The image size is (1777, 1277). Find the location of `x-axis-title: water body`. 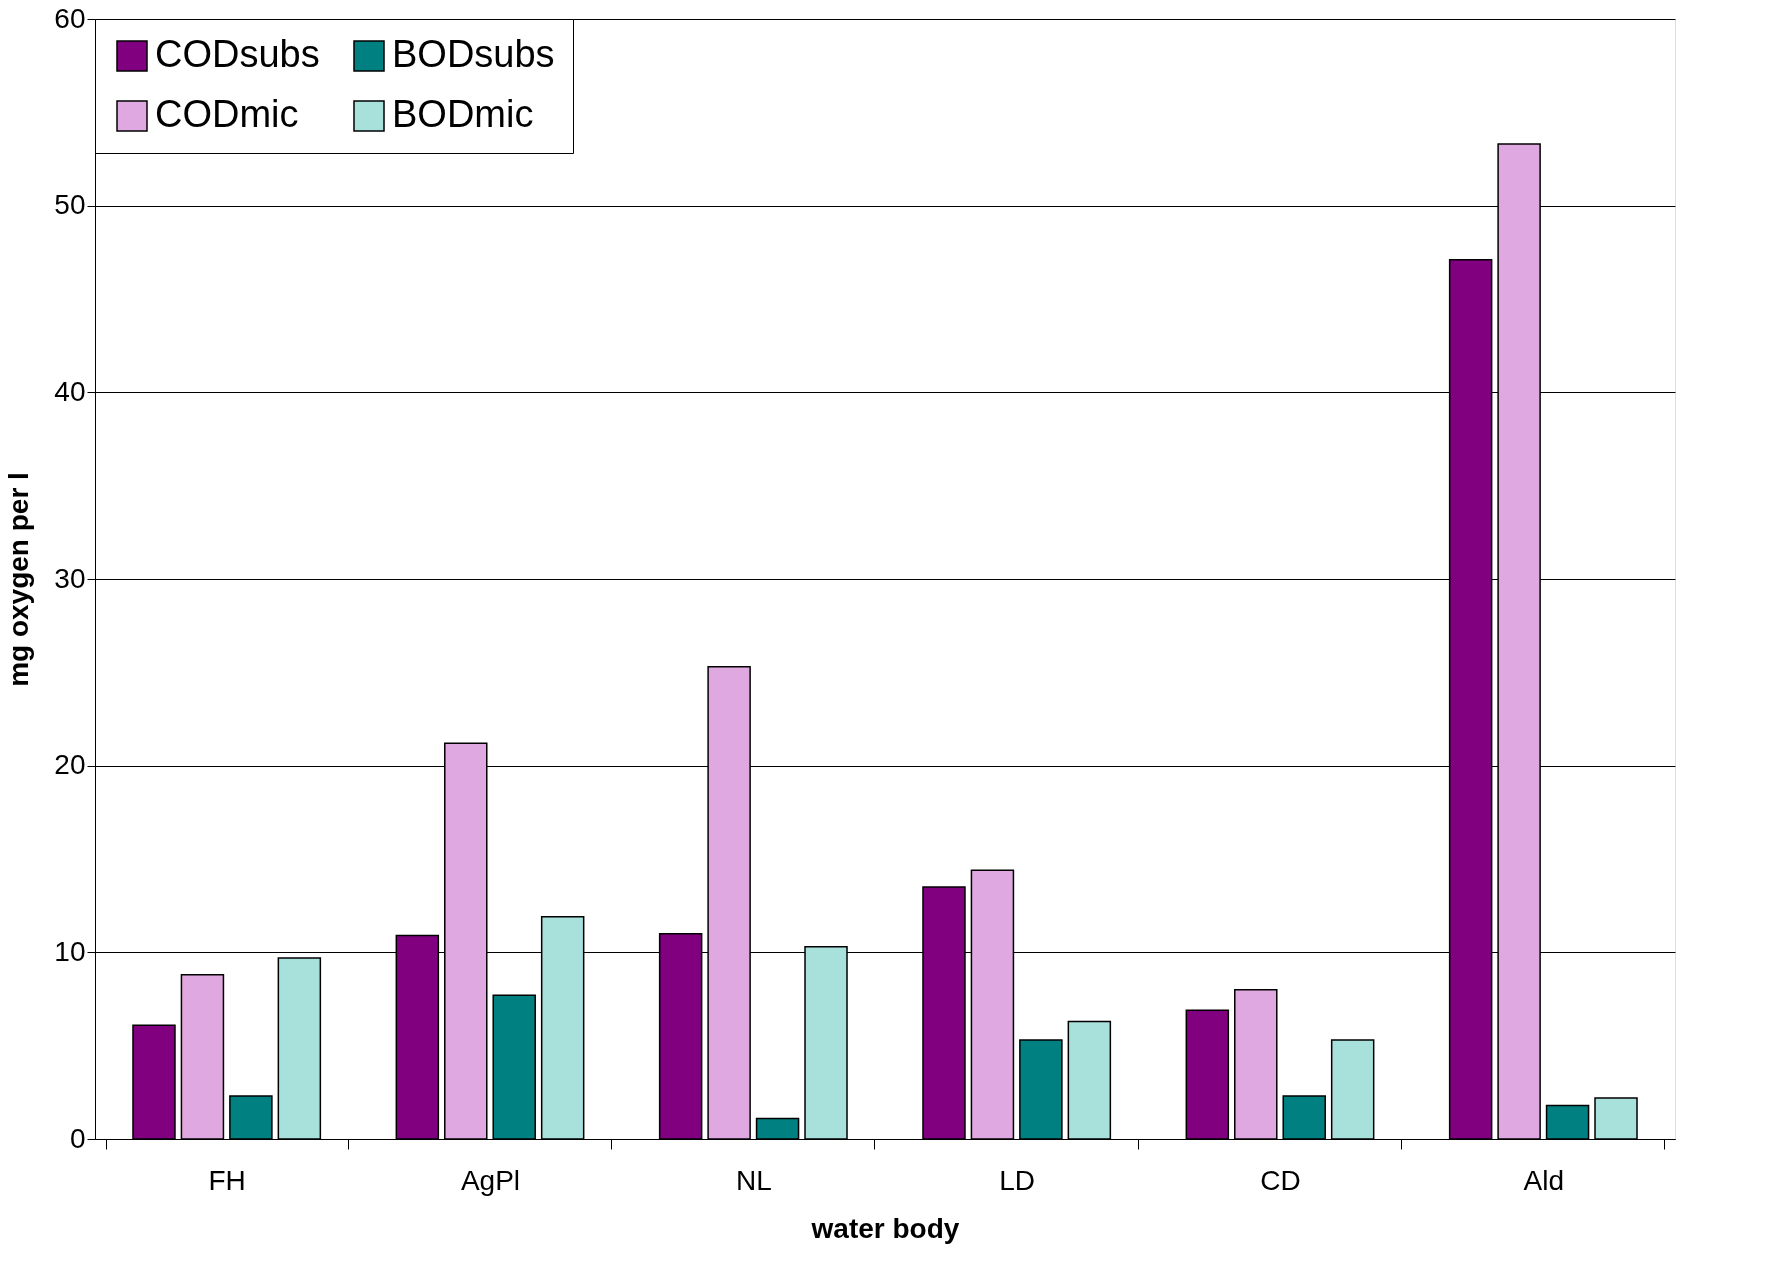

x-axis-title: water body is located at coordinates (885, 1228).